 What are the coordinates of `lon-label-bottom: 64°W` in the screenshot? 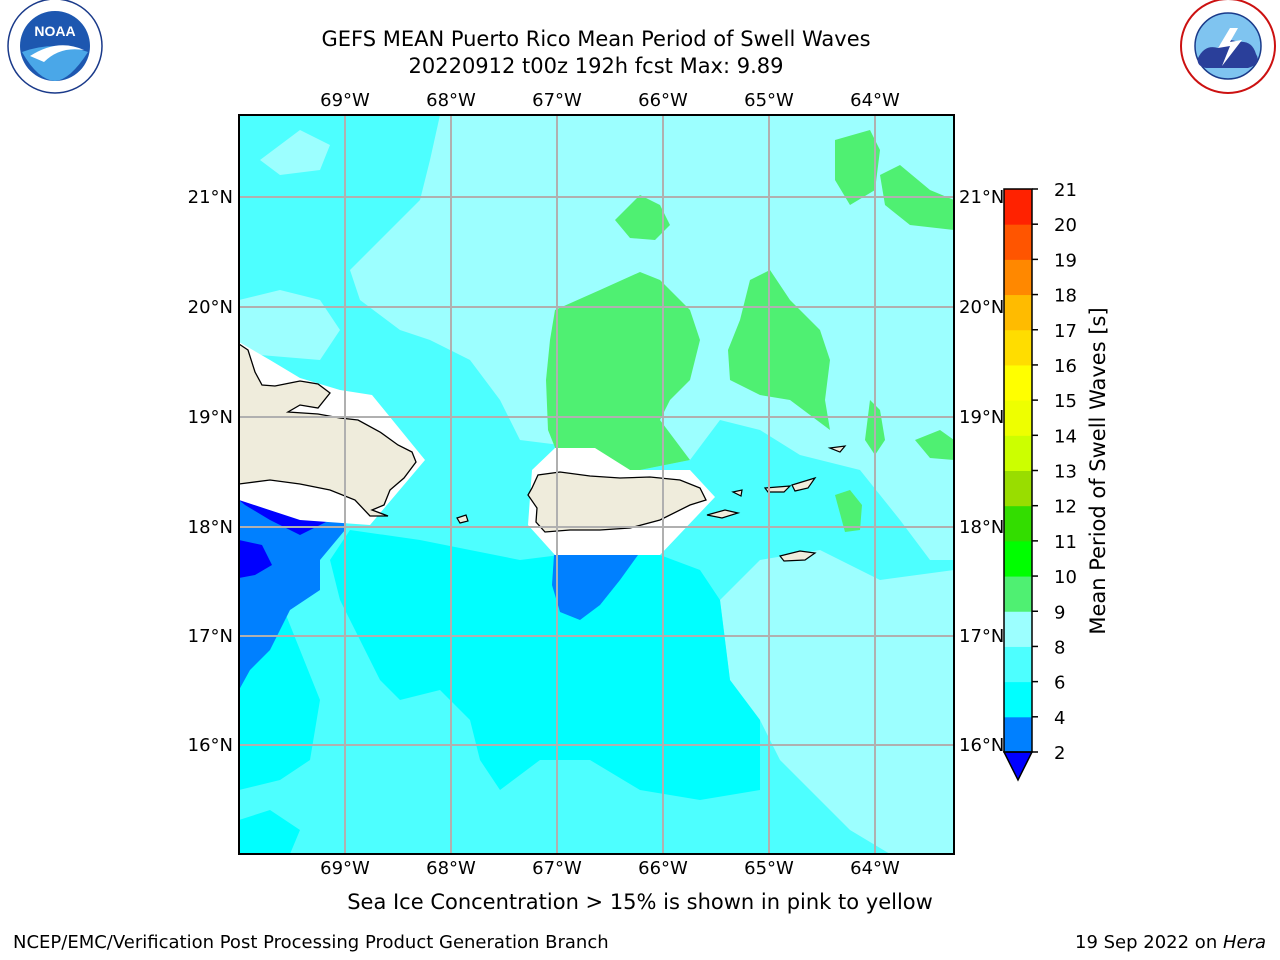 It's located at (875, 868).